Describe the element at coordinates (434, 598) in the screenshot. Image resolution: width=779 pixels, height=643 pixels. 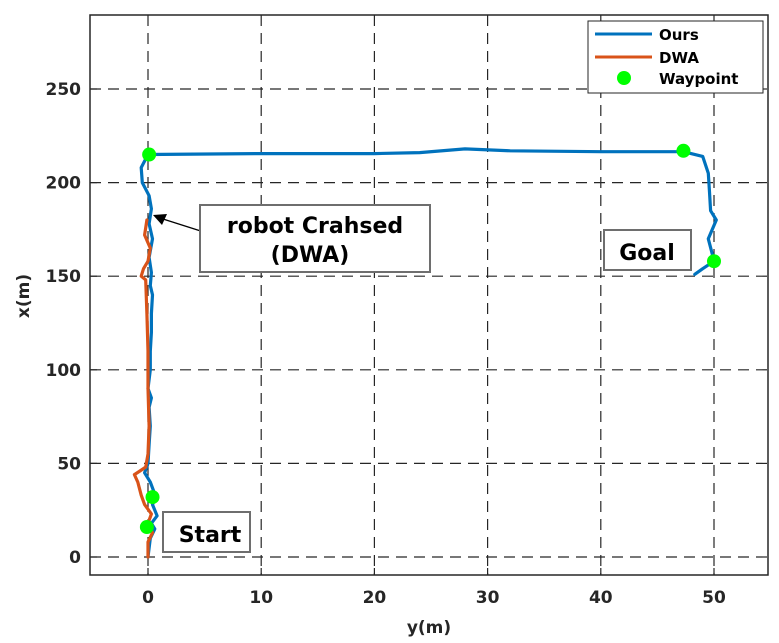
I see `x-tick-labels: 0 10 20 30 40 50` at that location.